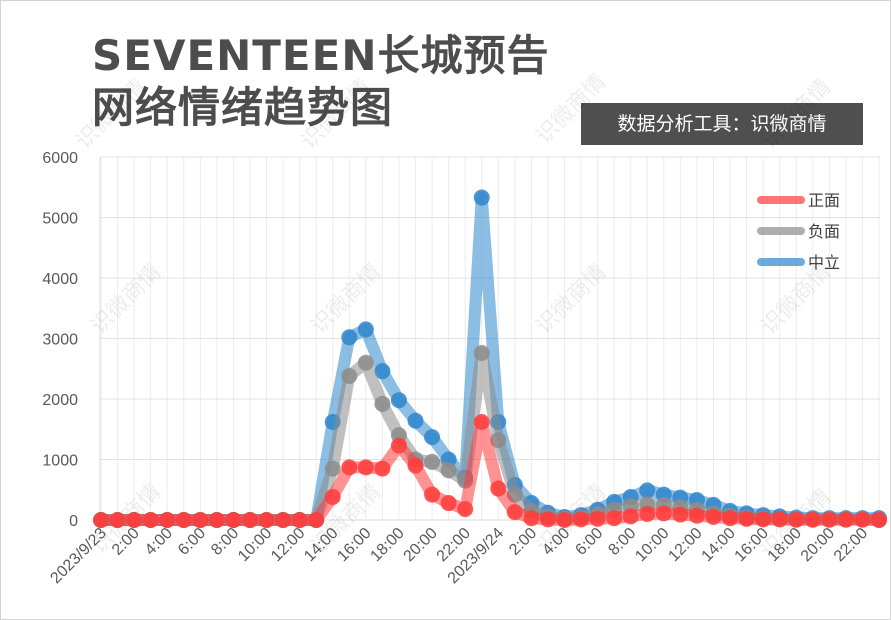 Image resolution: width=891 pixels, height=620 pixels. What do you see at coordinates (421, 545) in the screenshot?
I see `x-tick-label: 20:00` at bounding box center [421, 545].